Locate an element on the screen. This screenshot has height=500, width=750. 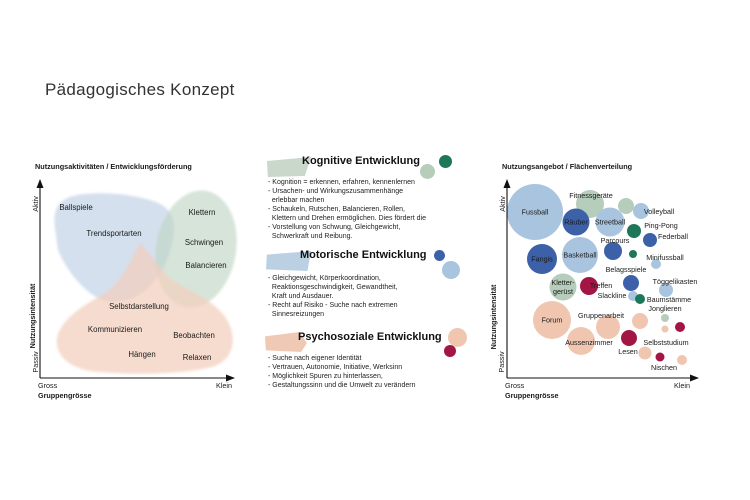
offer-label: Ping-Pong is located at coordinates (661, 225).